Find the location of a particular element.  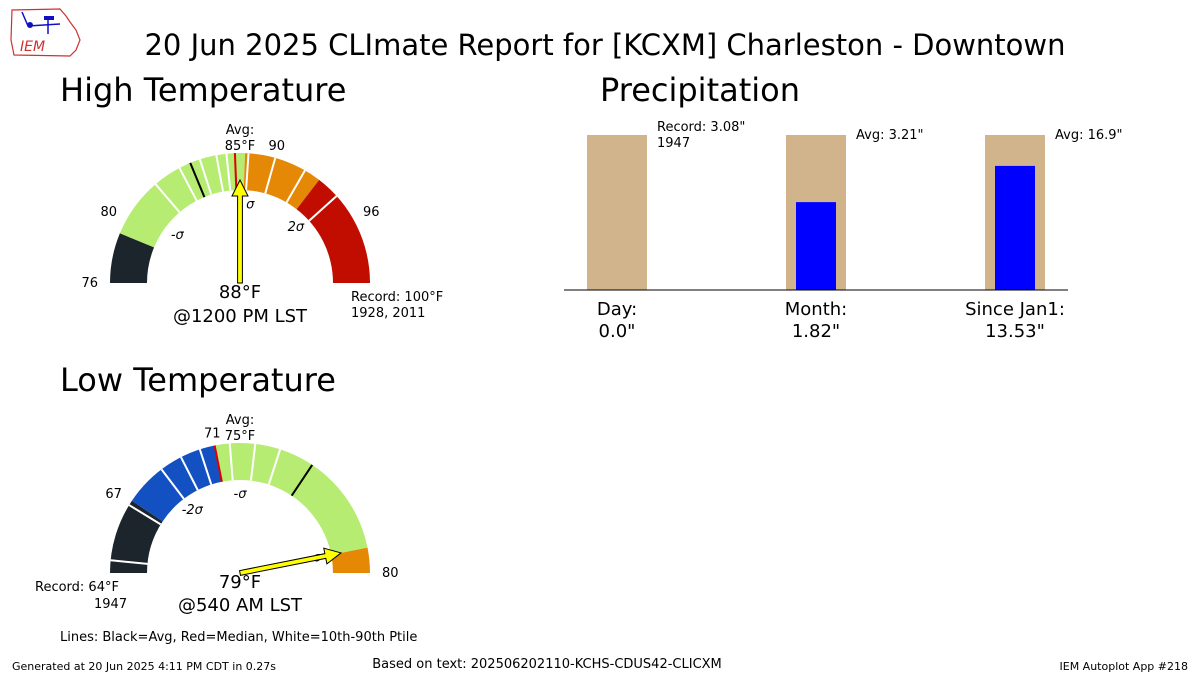

low-record-label: Record: 64°F is located at coordinates (77, 587).